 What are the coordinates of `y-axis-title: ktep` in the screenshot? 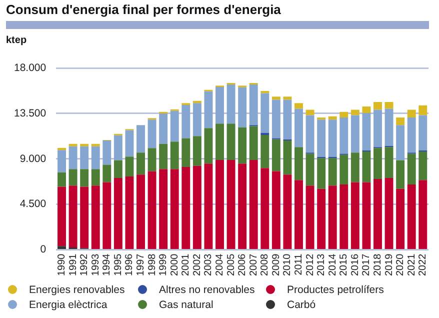 It's located at (16, 40).